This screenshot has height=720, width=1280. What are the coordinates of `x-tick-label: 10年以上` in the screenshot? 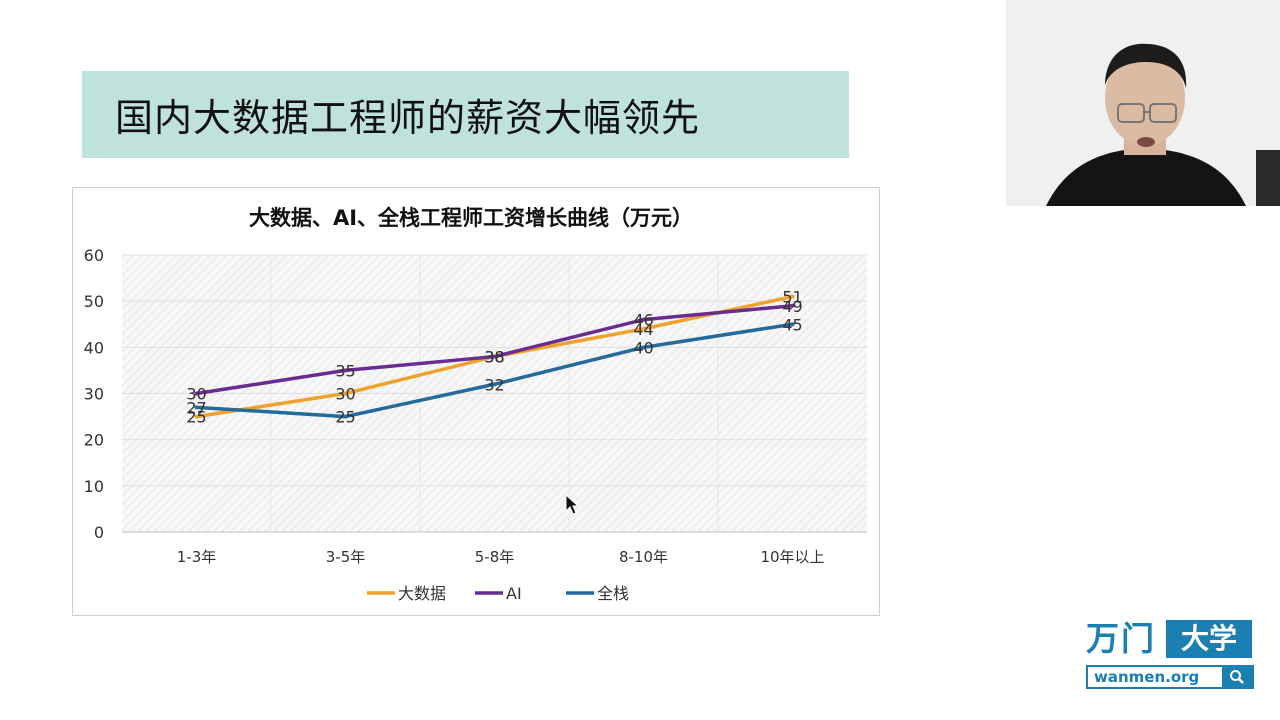 It's located at (792, 557).